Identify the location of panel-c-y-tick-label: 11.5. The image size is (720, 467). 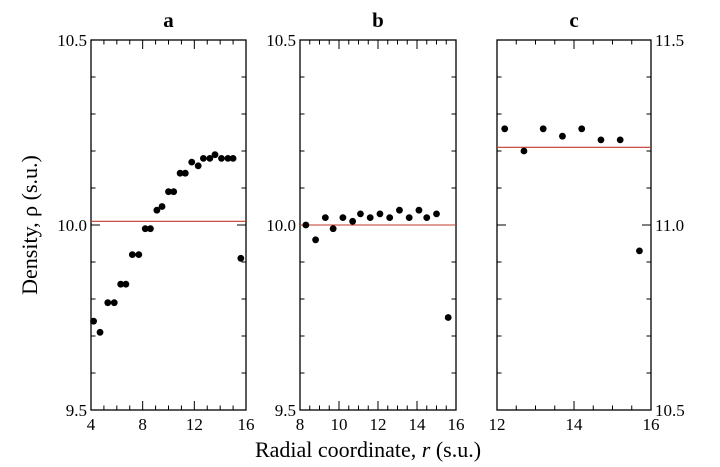
(669, 40).